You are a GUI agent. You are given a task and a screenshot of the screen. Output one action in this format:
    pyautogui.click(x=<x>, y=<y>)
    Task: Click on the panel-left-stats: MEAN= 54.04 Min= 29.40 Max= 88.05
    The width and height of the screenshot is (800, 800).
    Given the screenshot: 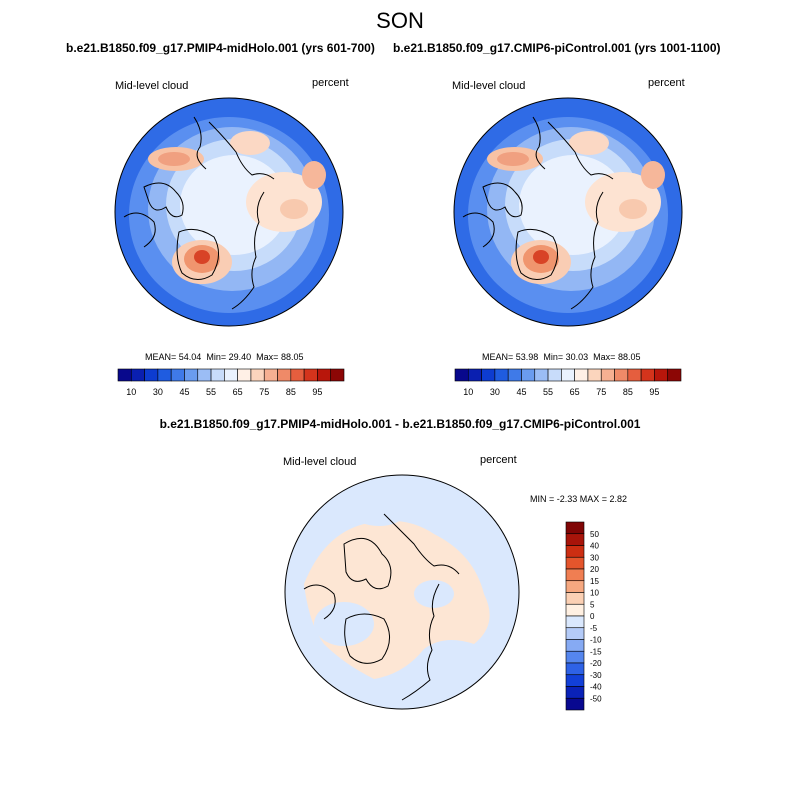 What is the action you would take?
    pyautogui.click(x=224, y=357)
    